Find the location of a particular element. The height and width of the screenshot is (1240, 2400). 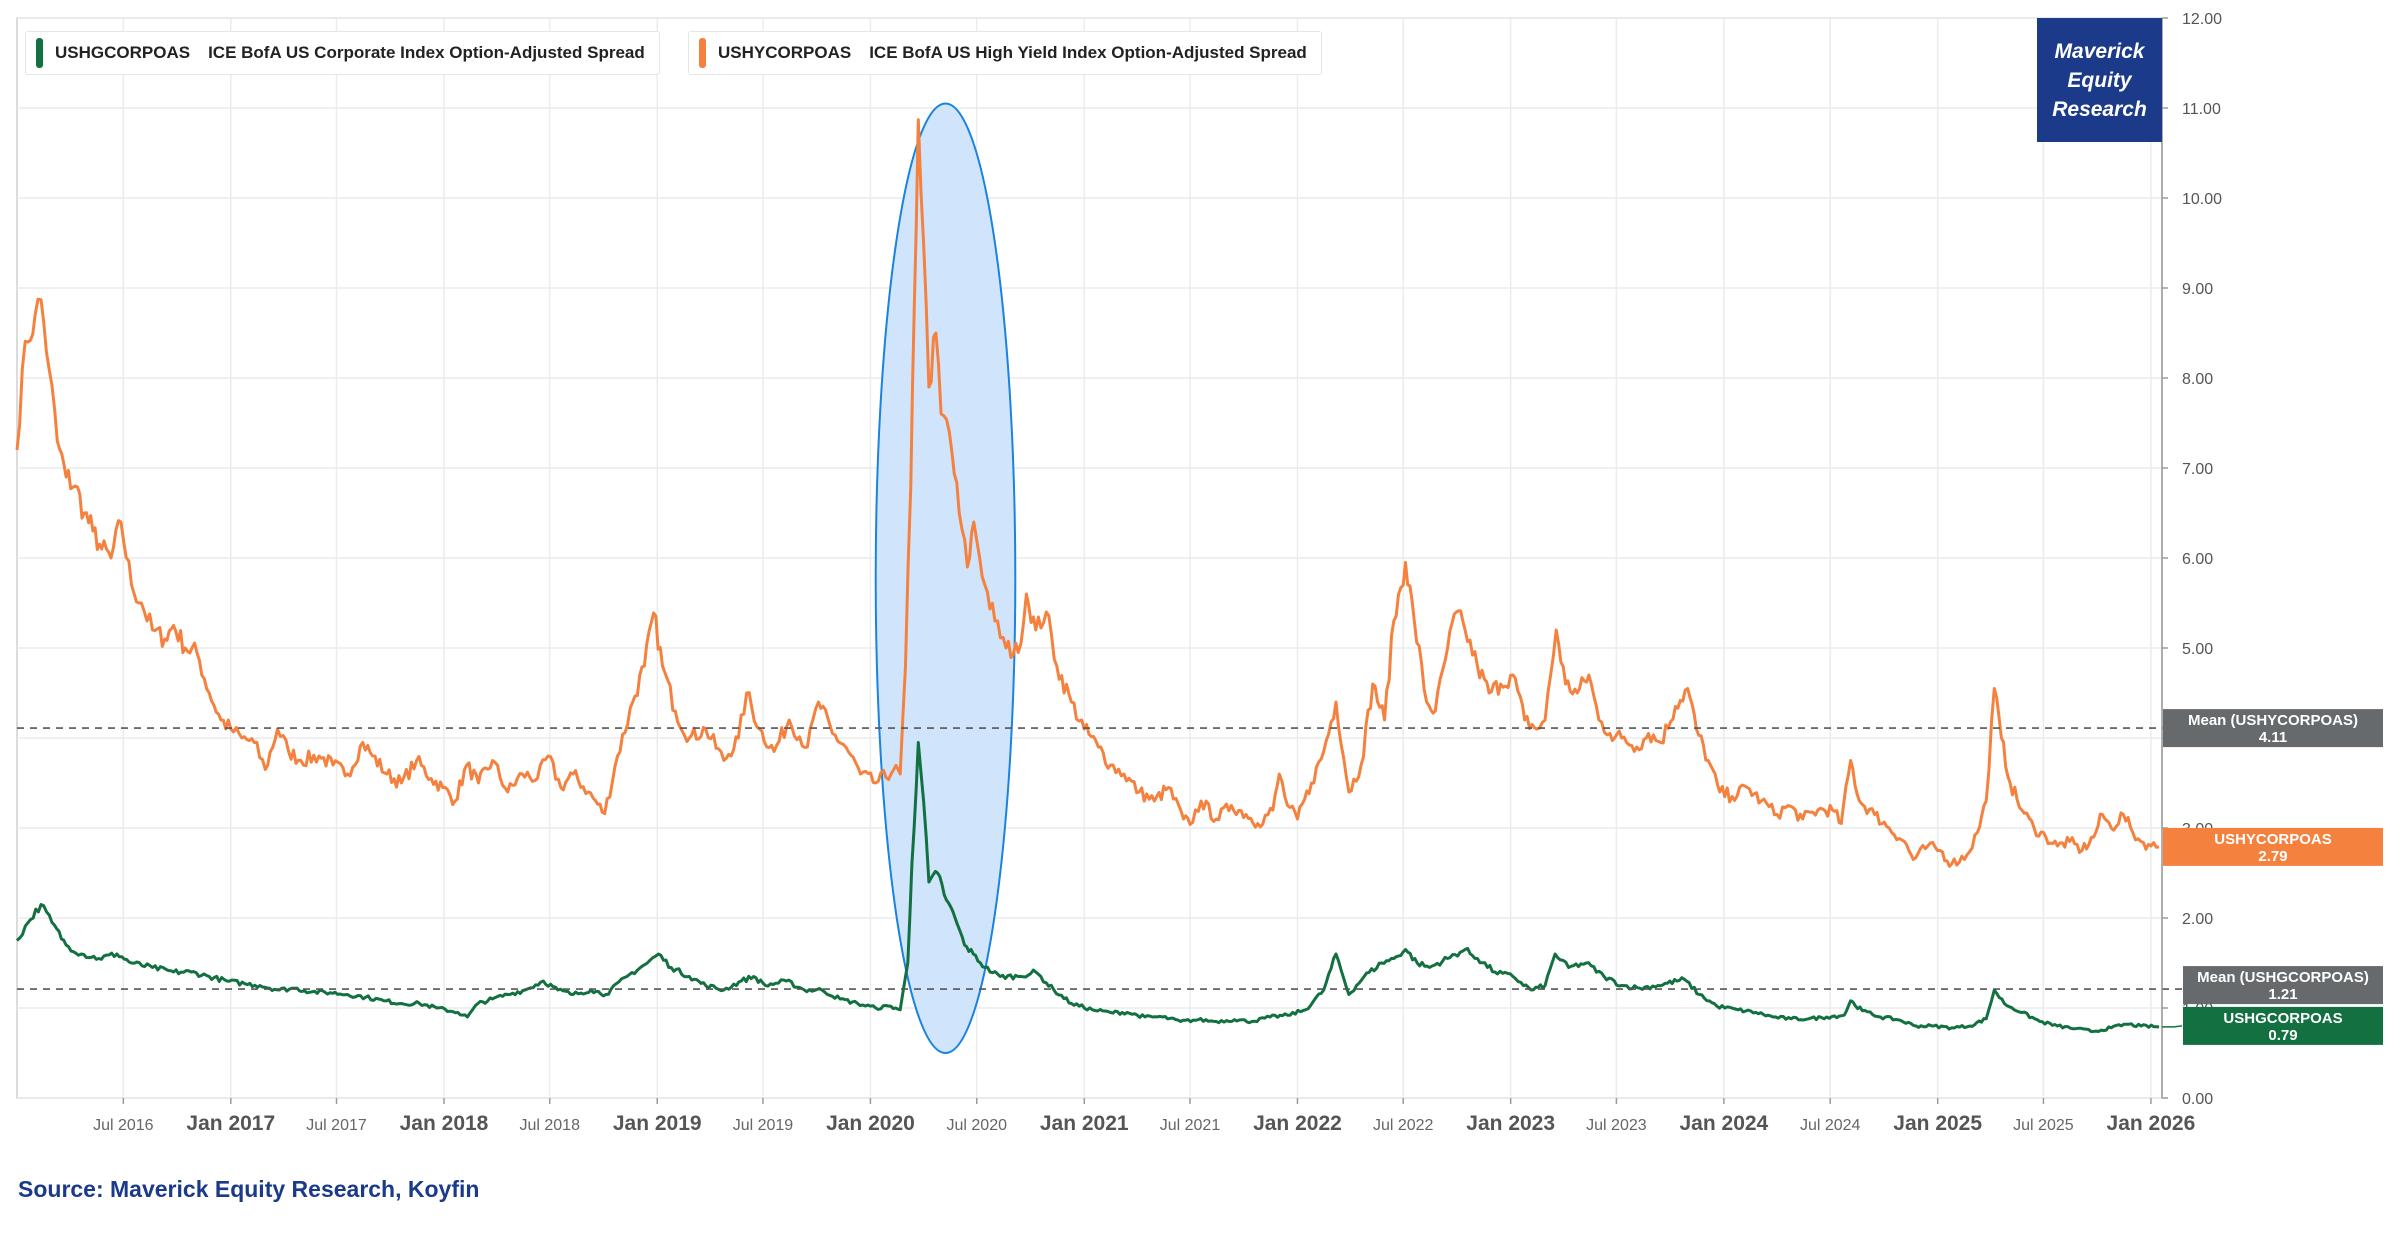

covid-highlight is located at coordinates (945, 578).